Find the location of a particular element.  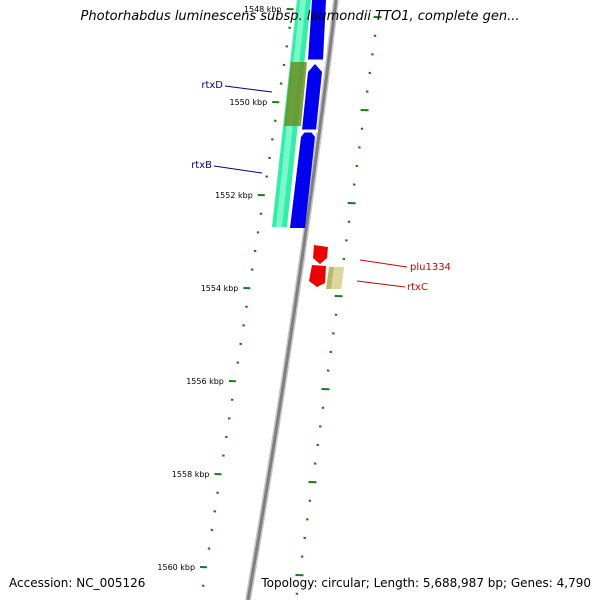

rtxB-leader-line is located at coordinates (238, 169).